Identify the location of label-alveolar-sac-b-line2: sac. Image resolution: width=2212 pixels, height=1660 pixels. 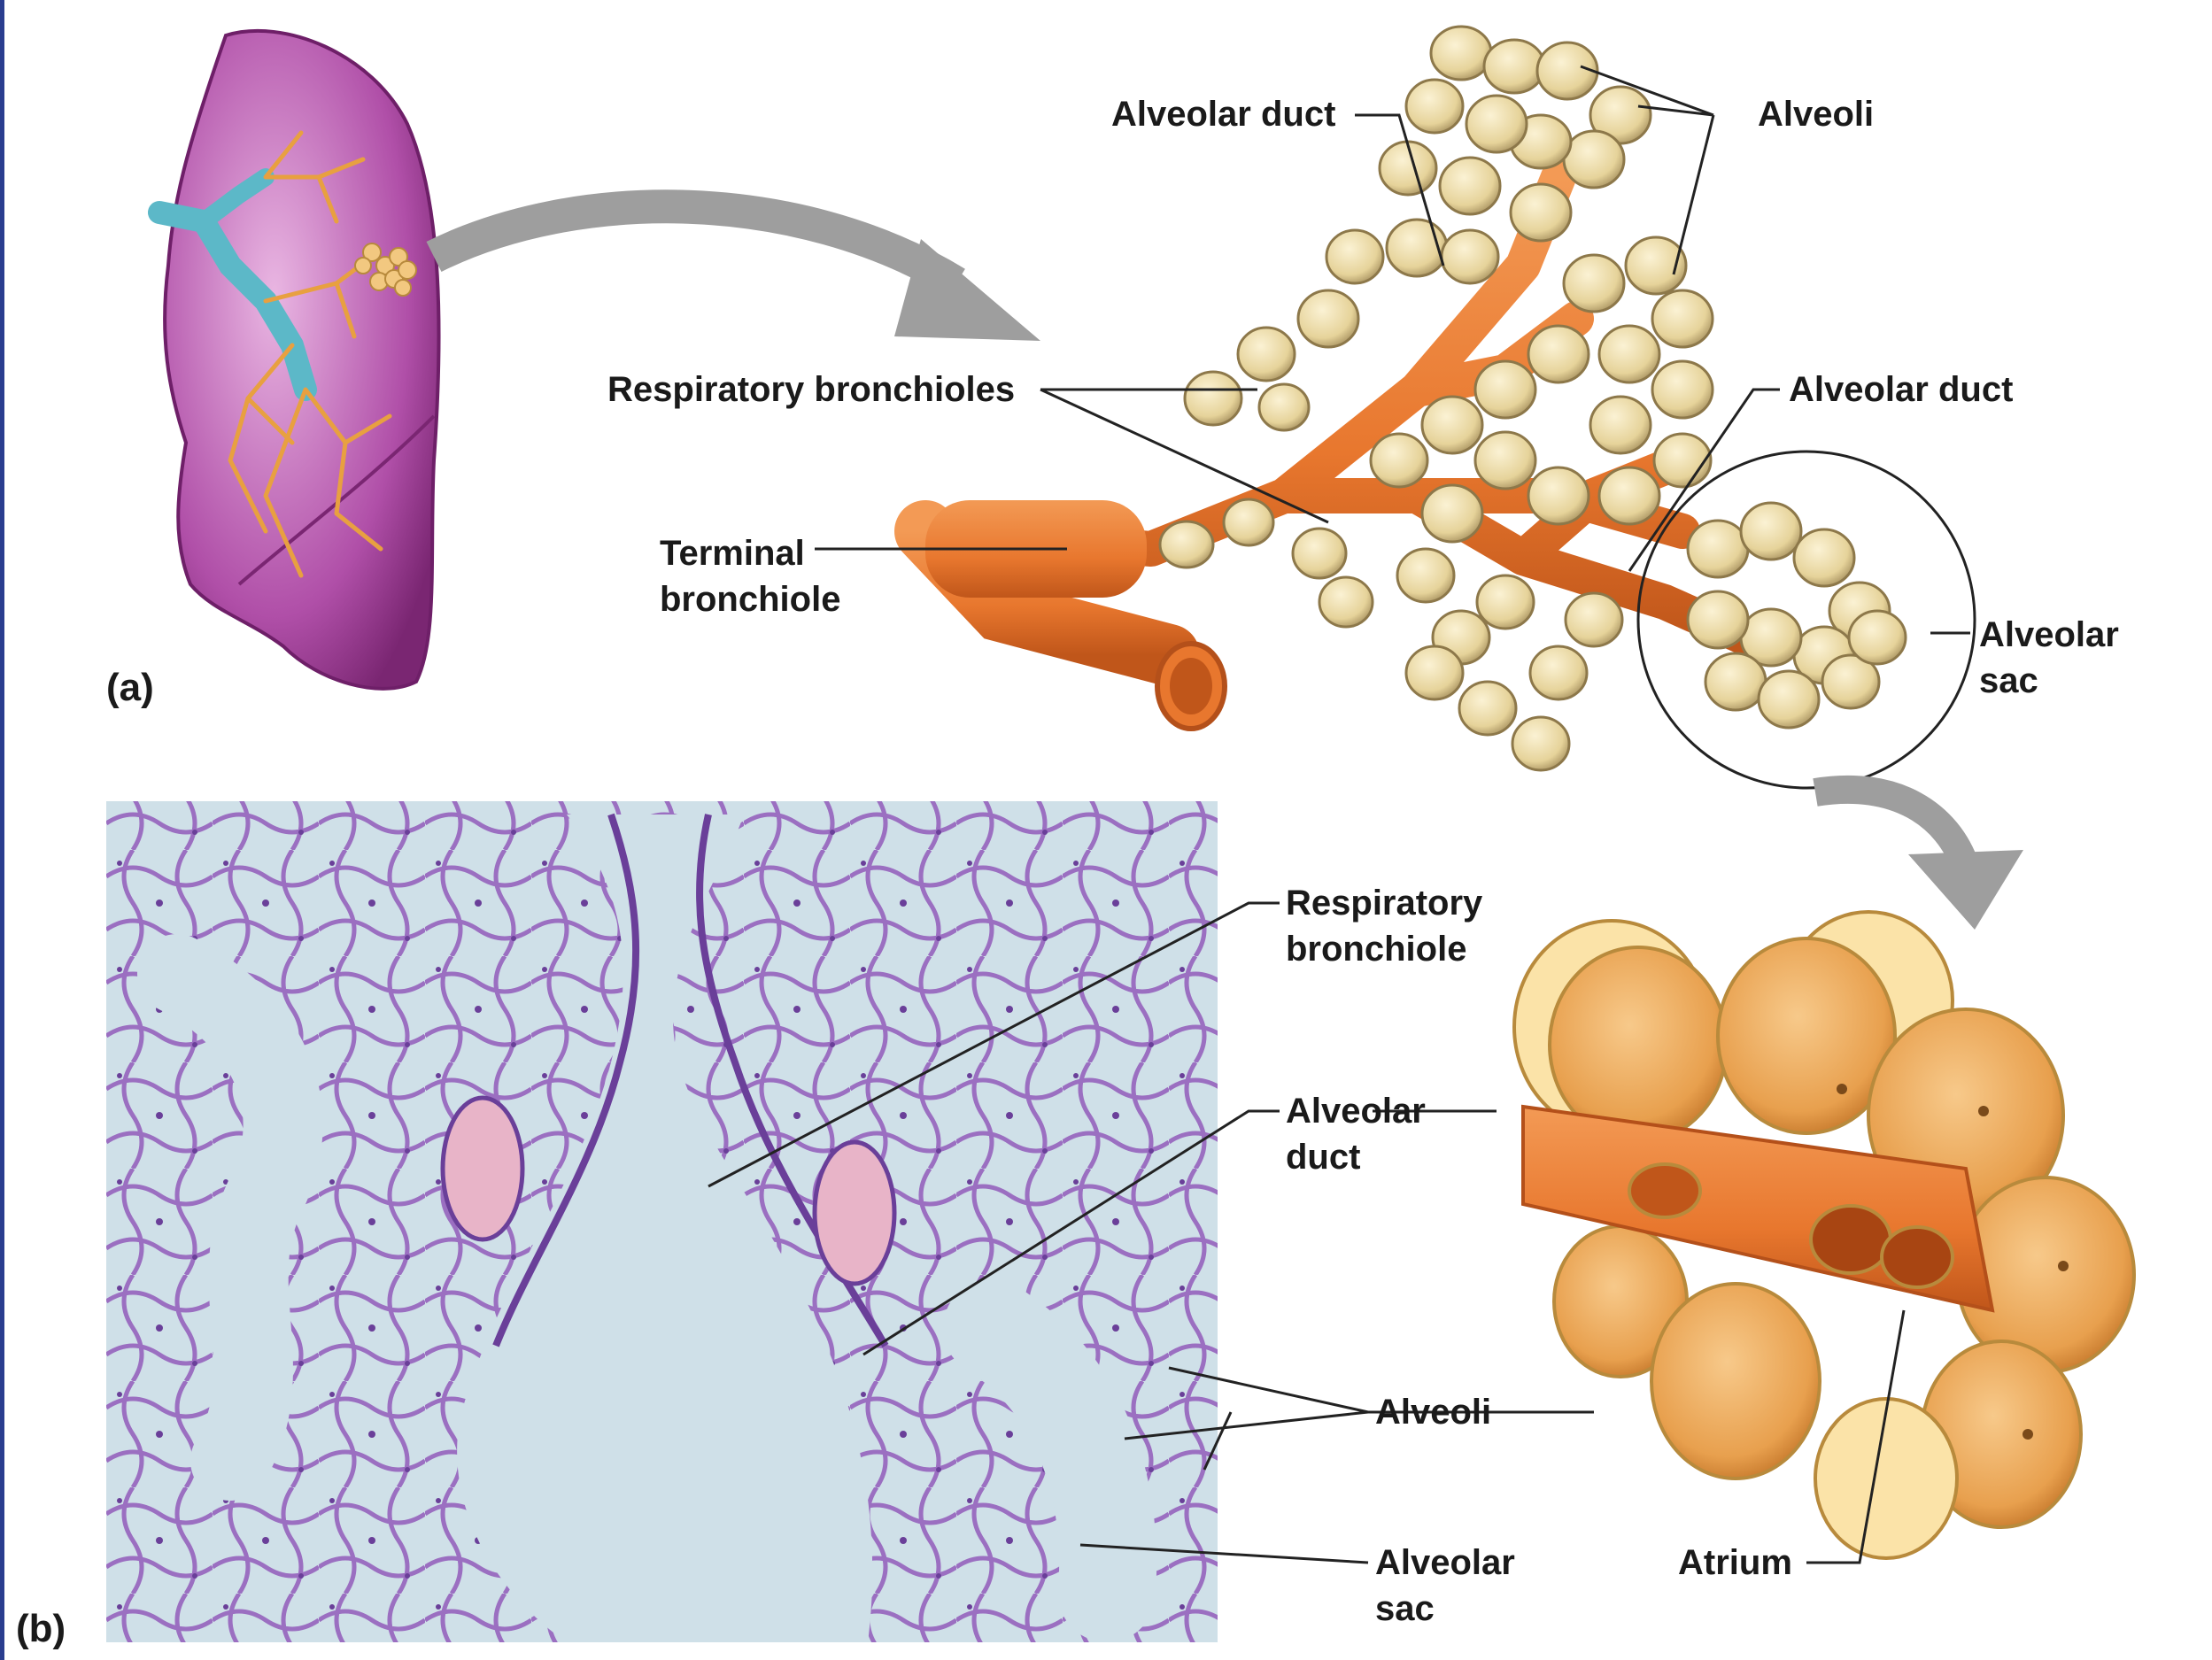
(1405, 1608).